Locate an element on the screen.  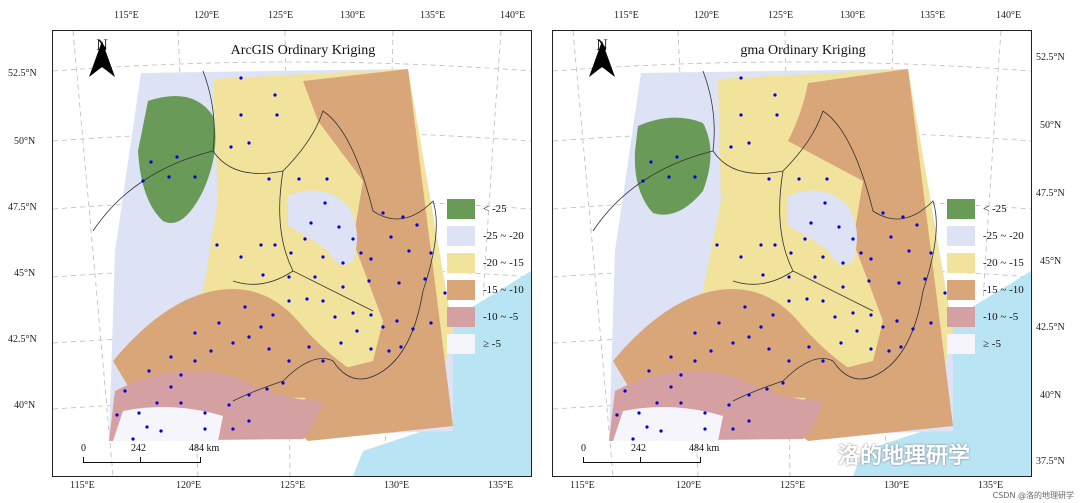
north-arrow: N is located at coordinates (602, 57).